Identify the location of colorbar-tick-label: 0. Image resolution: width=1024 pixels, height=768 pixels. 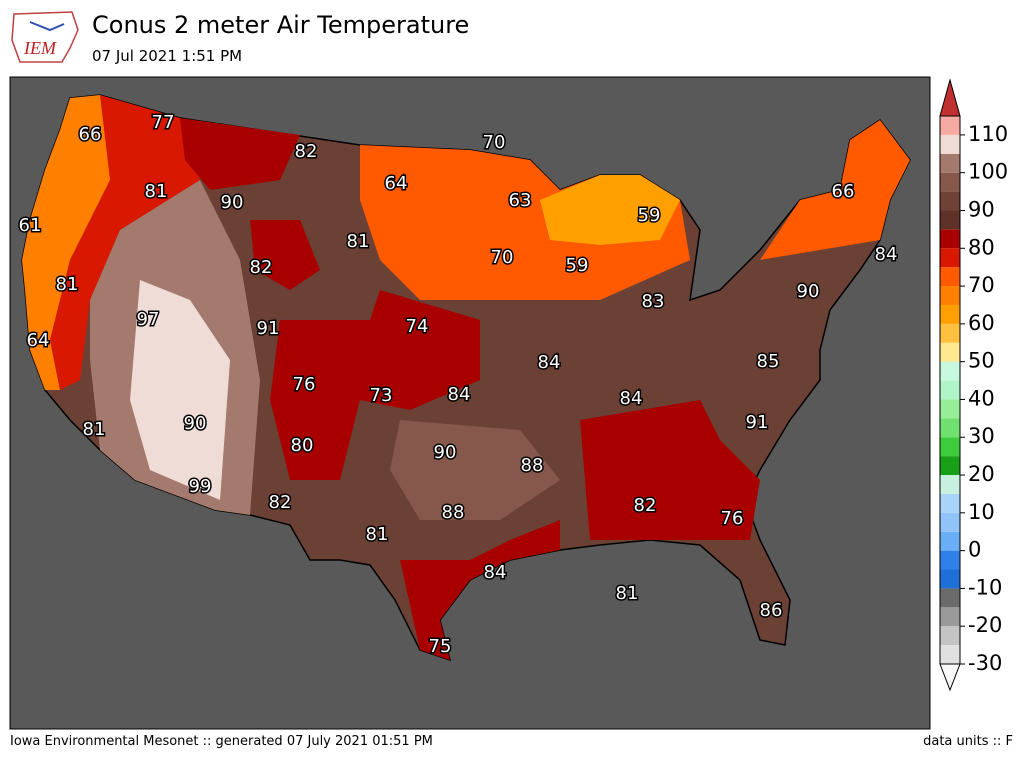
(974, 550).